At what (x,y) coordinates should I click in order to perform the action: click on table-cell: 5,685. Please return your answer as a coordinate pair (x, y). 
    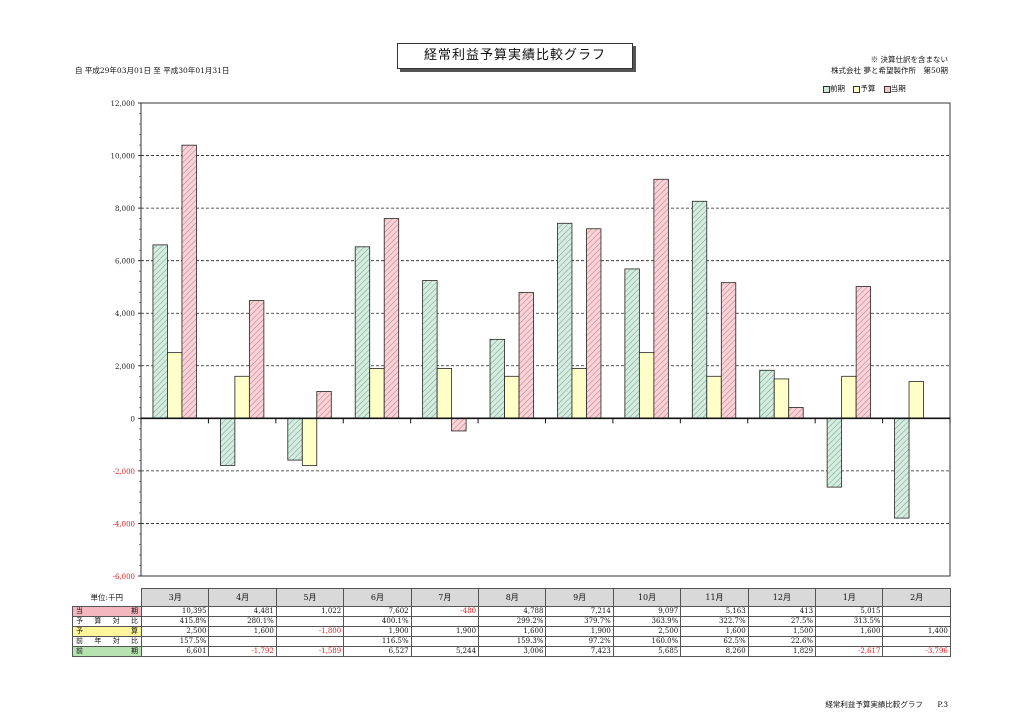
    Looking at the image, I should click on (647, 651).